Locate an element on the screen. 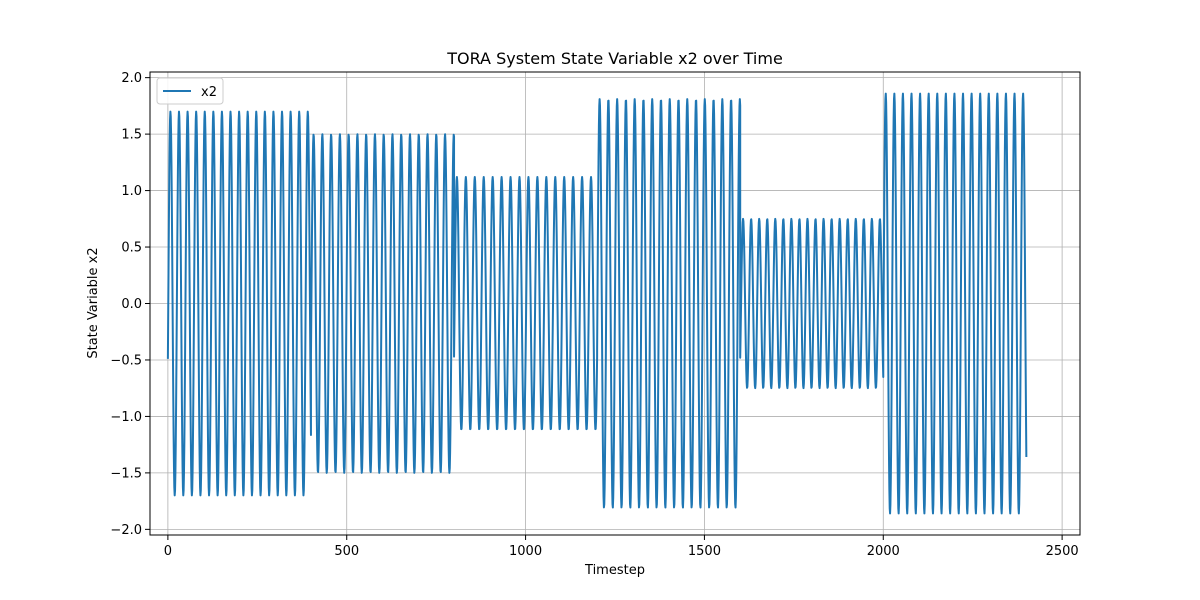 The image size is (1200, 600). x-axis-label: Timestep is located at coordinates (614, 570).